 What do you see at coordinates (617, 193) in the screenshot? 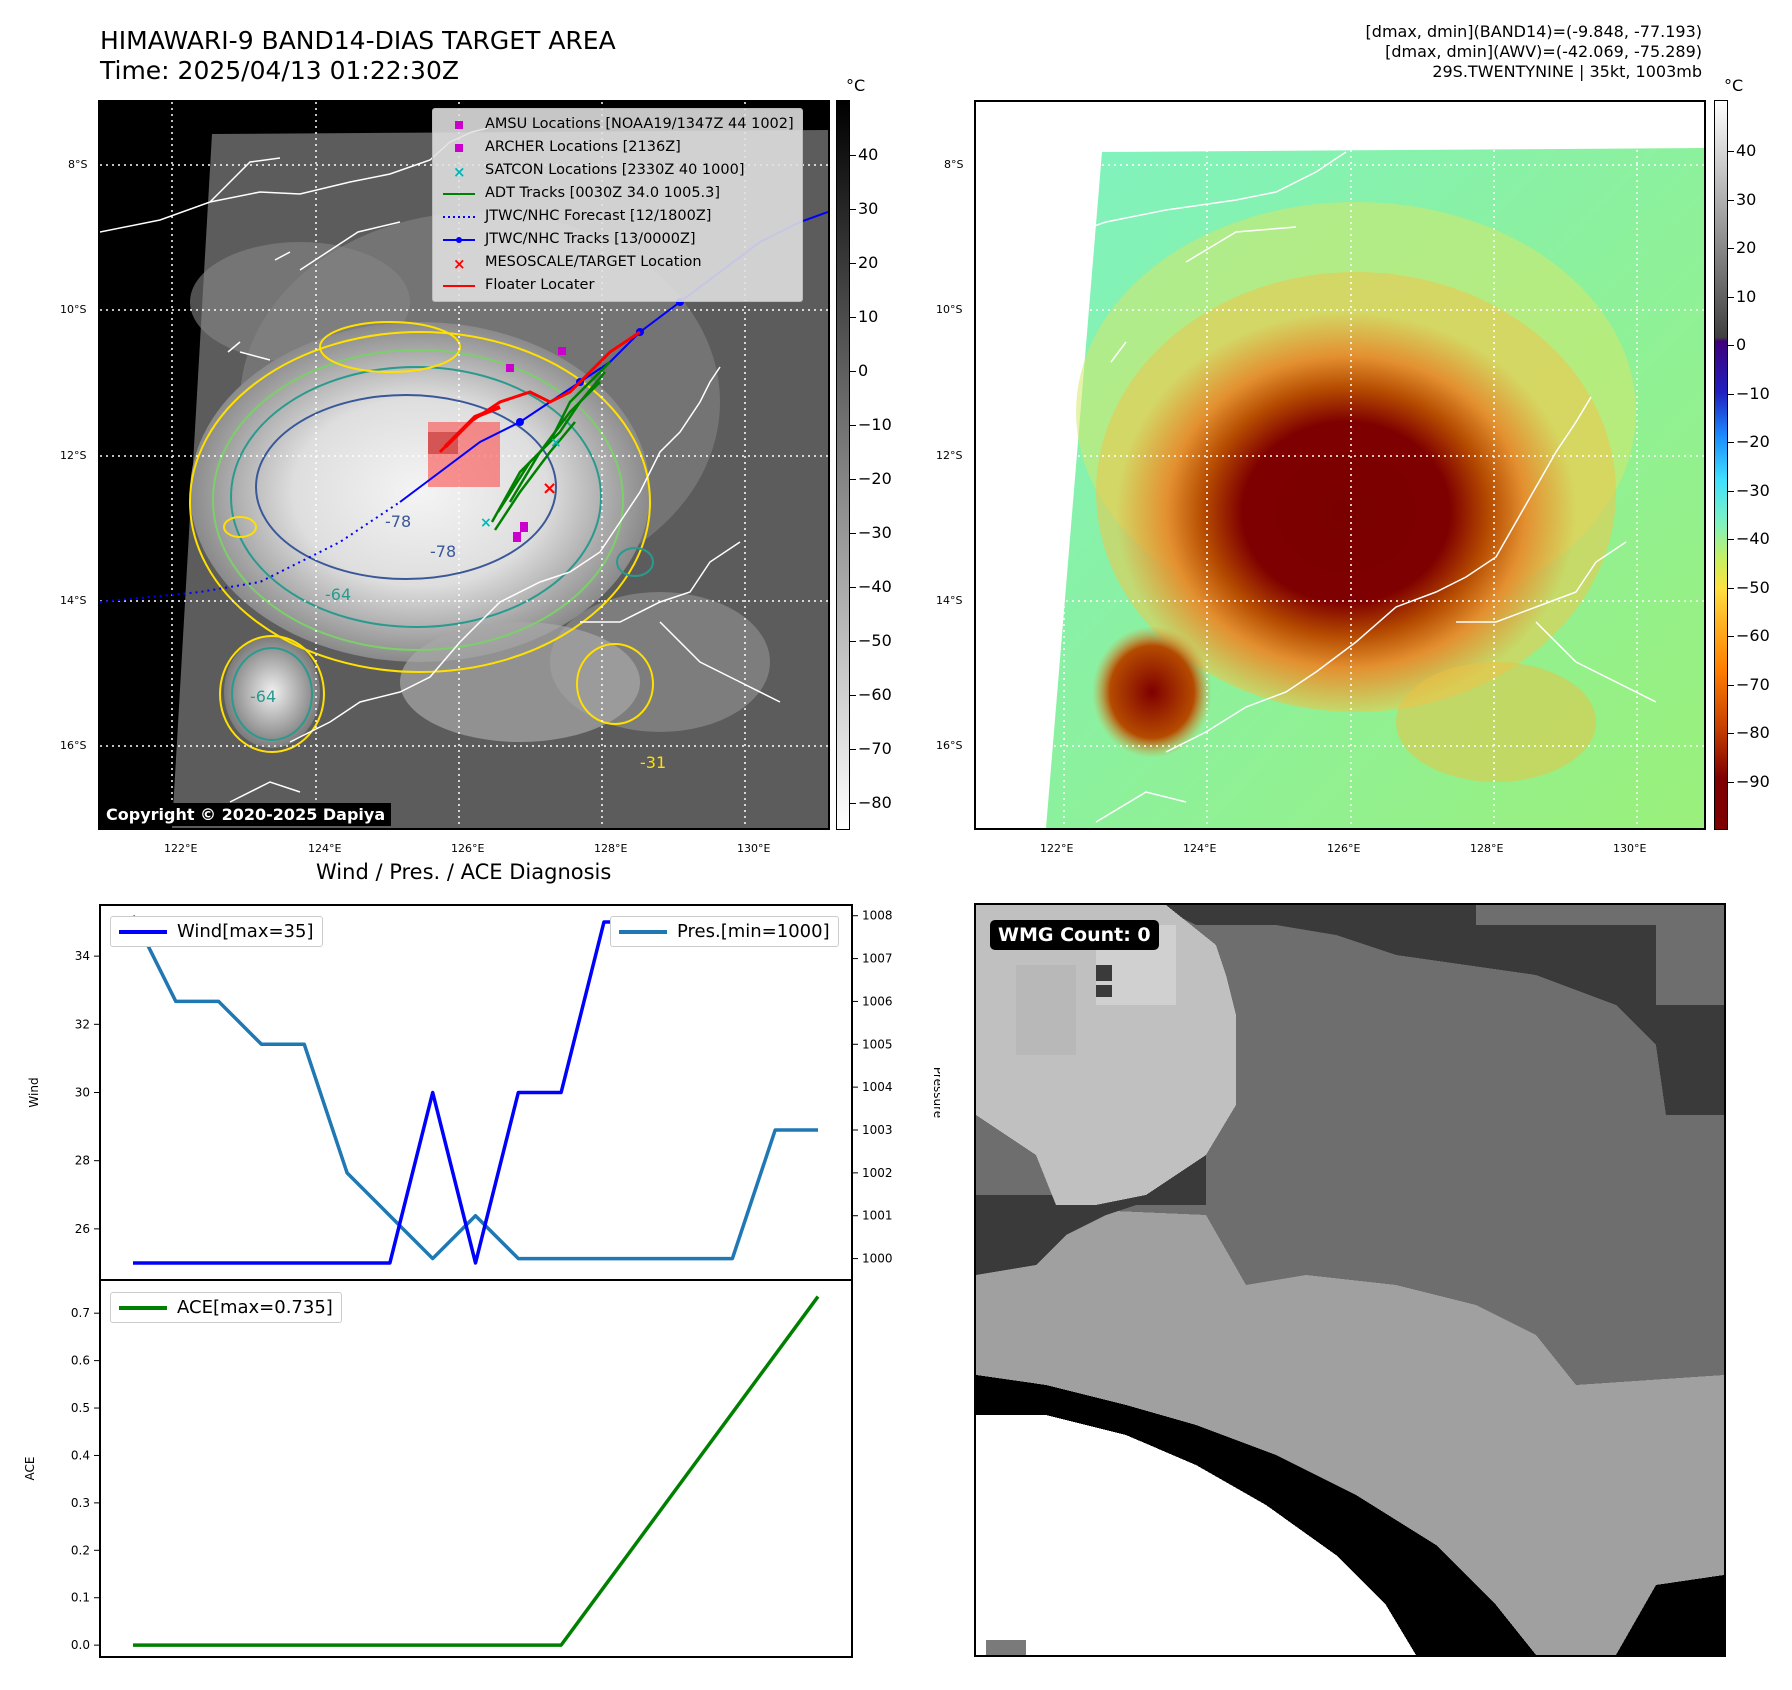
I see `legend-item-adt: ADT Tracks [0030Z 34.0 1005.3]` at bounding box center [617, 193].